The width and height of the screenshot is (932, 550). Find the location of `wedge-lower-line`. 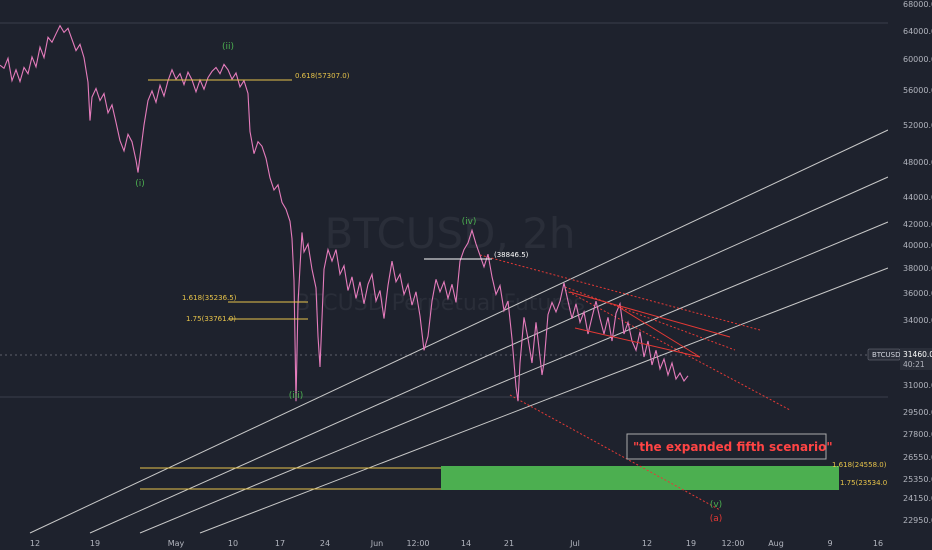

wedge-lower-line is located at coordinates (637, 342).